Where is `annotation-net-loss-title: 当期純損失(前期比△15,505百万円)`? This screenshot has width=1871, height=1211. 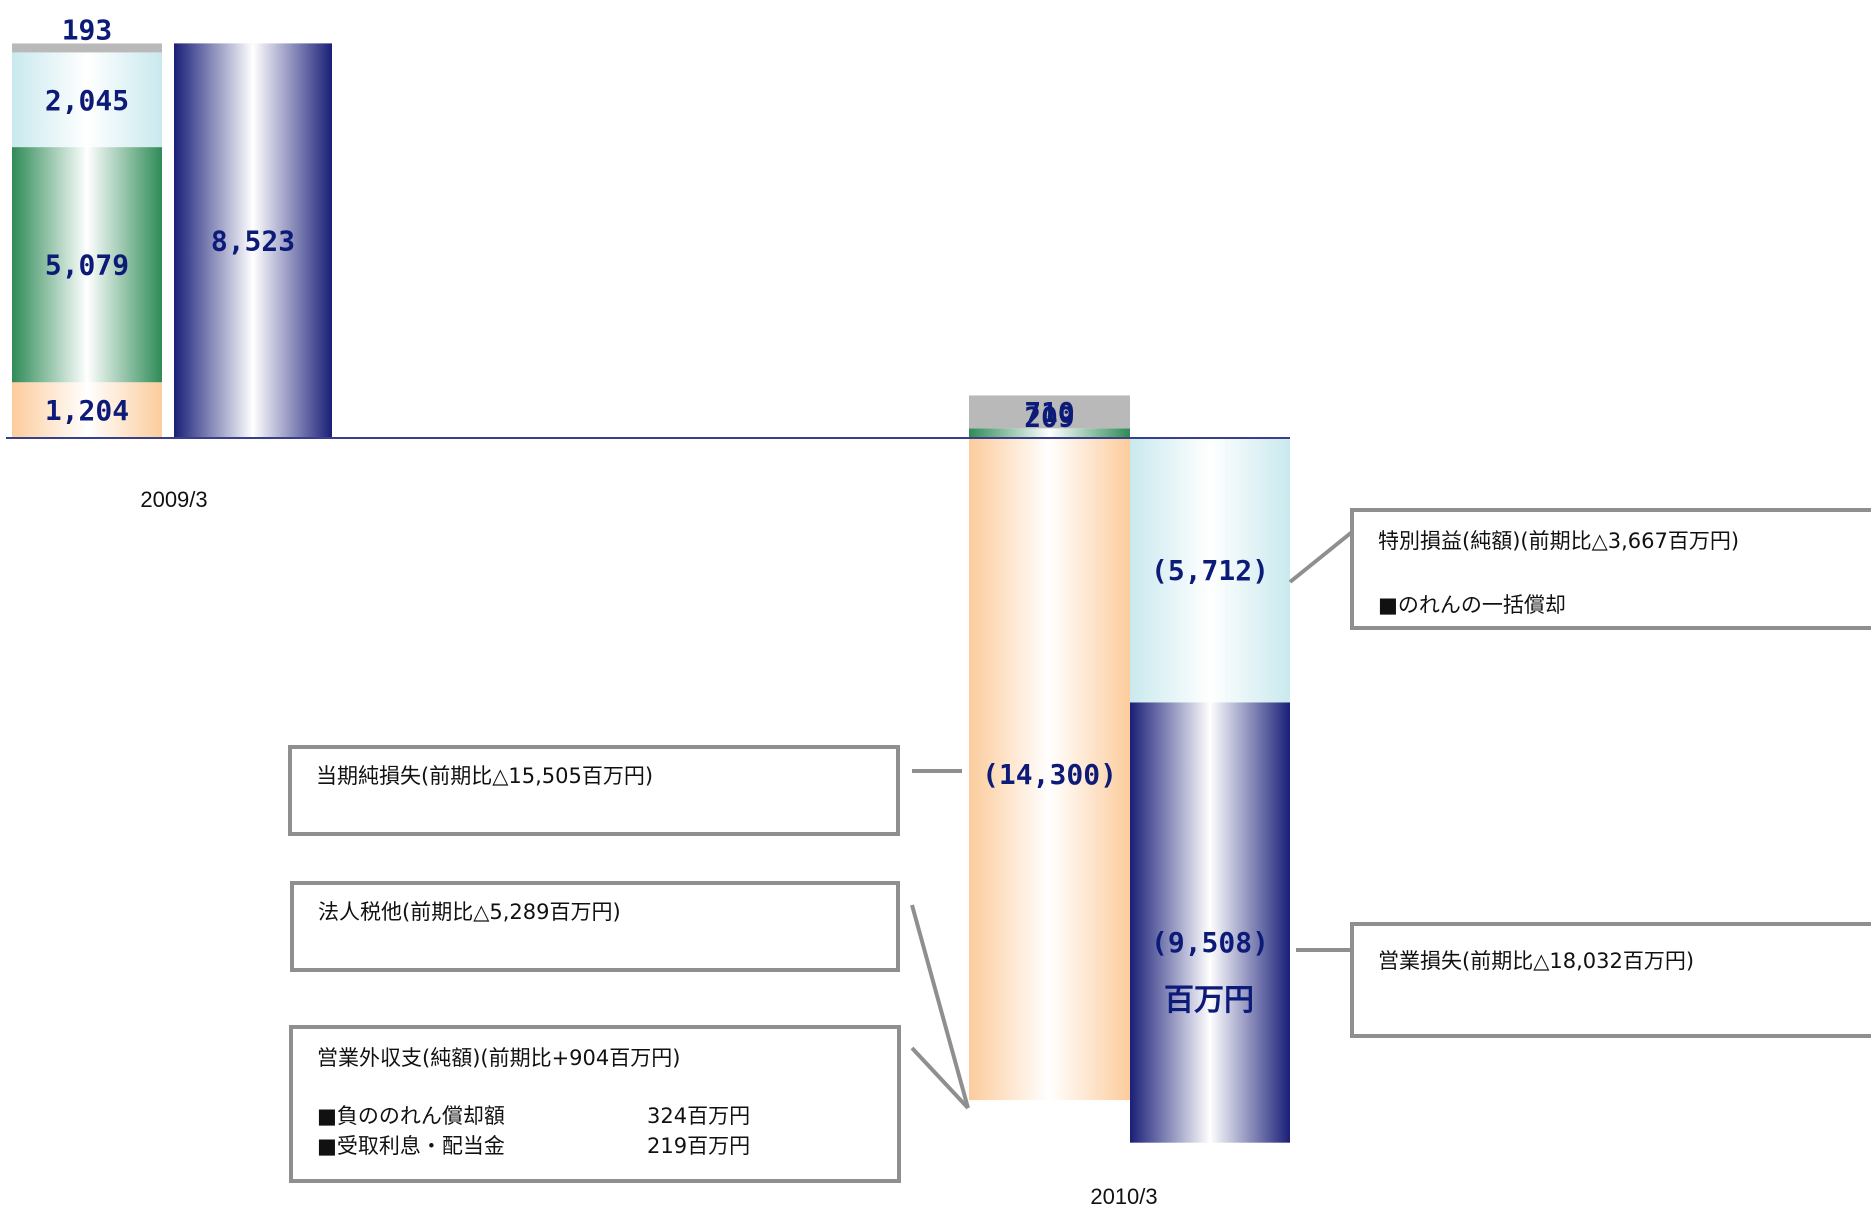
annotation-net-loss-title: 当期純損失(前期比△15,505百万円) is located at coordinates (485, 776).